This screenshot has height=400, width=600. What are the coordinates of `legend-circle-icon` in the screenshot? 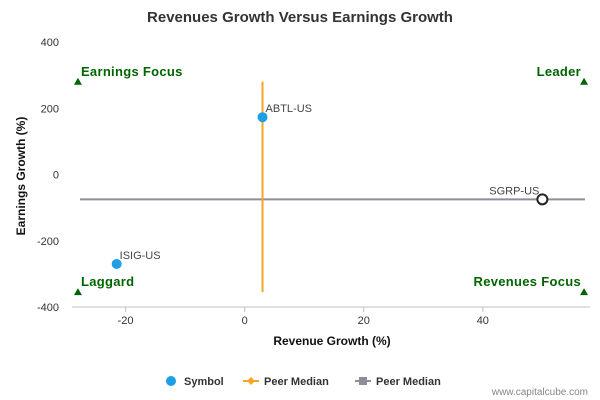 It's located at (171, 381).